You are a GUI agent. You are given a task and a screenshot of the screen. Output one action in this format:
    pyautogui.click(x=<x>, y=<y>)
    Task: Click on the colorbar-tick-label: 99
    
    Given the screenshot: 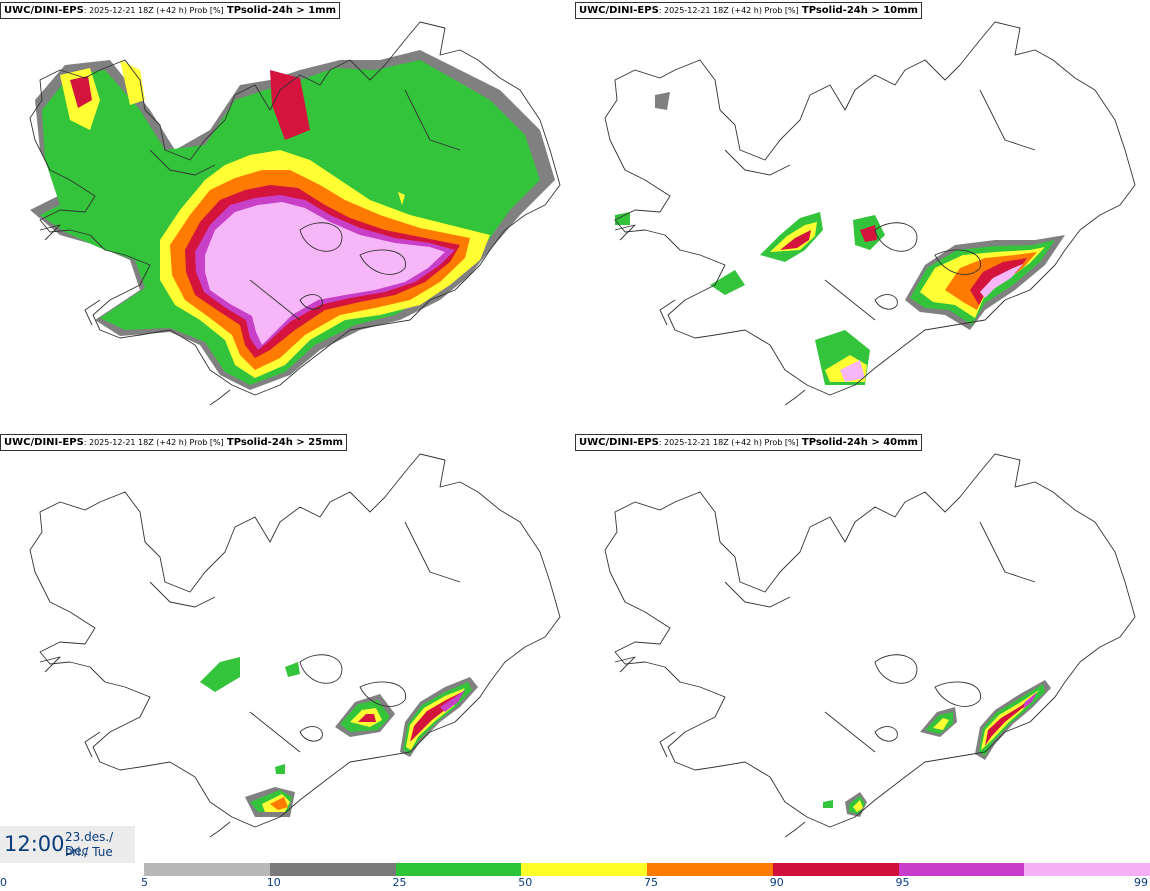 What is the action you would take?
    pyautogui.click(x=1141, y=882)
    